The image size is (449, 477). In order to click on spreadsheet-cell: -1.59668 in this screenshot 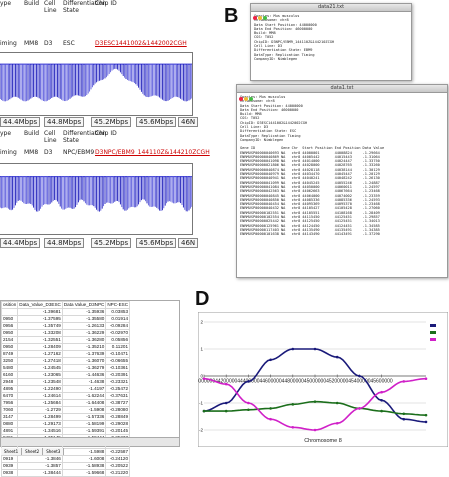, I will do `click(84, 473)`.